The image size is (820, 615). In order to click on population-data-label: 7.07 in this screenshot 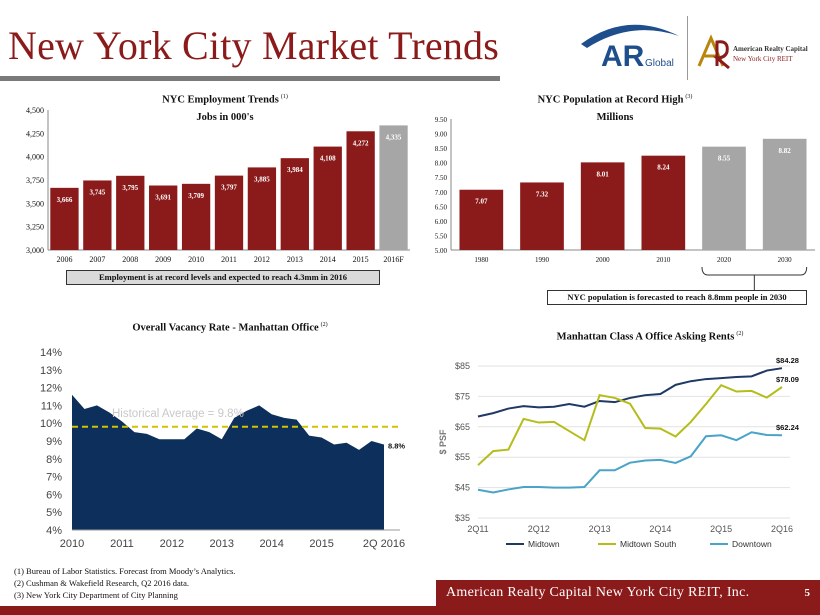, I will do `click(481, 202)`.